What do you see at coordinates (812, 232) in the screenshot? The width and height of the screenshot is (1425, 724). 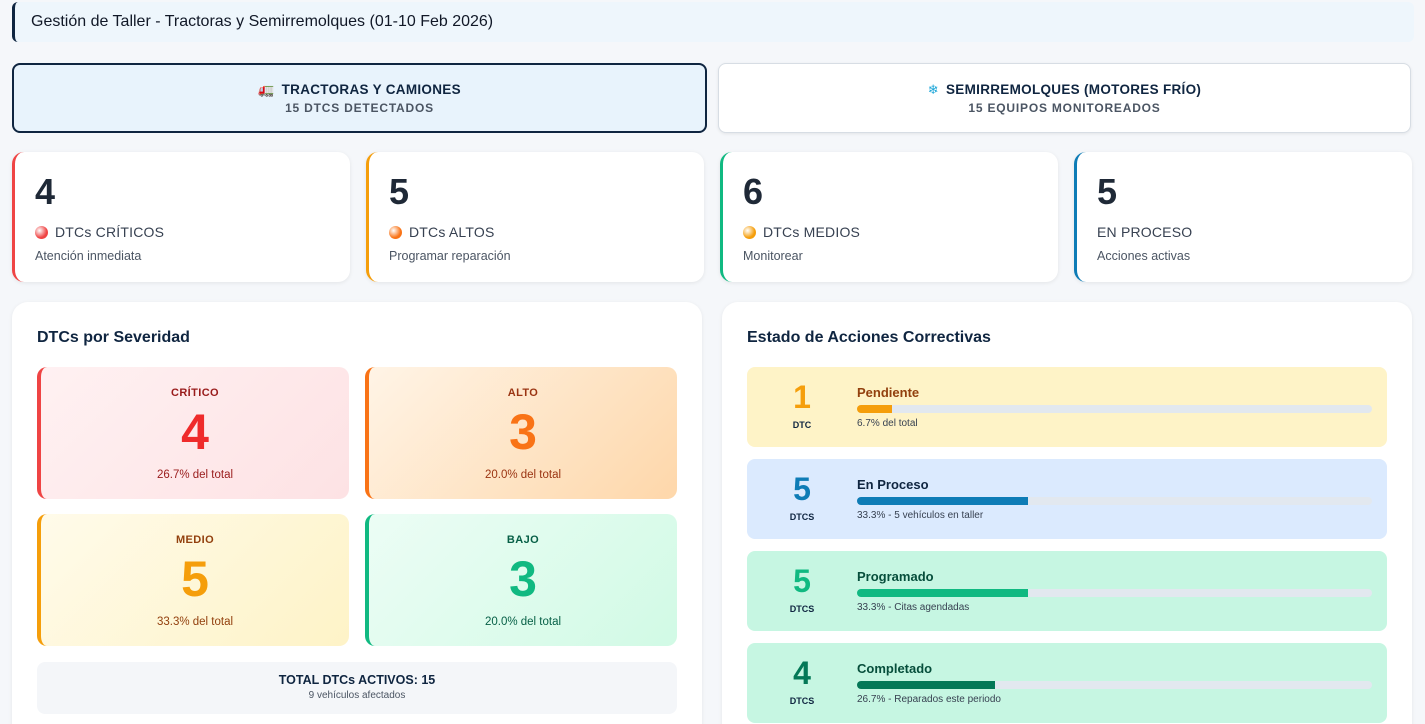 I see `stat-label: DTCs MEDIOS` at bounding box center [812, 232].